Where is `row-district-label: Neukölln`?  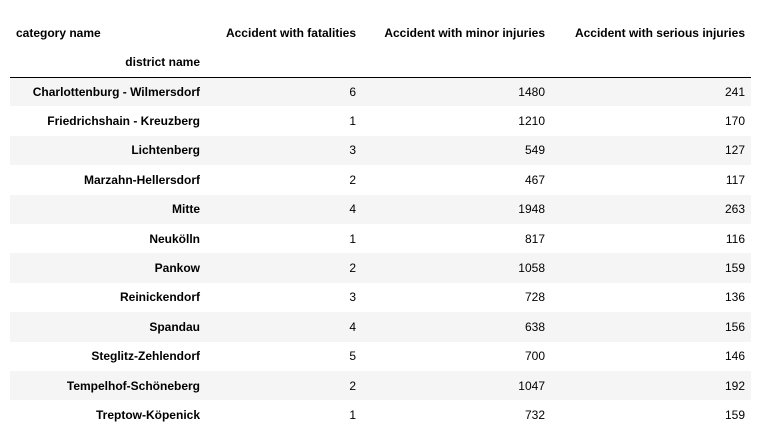 row-district-label: Neukölln is located at coordinates (174, 238).